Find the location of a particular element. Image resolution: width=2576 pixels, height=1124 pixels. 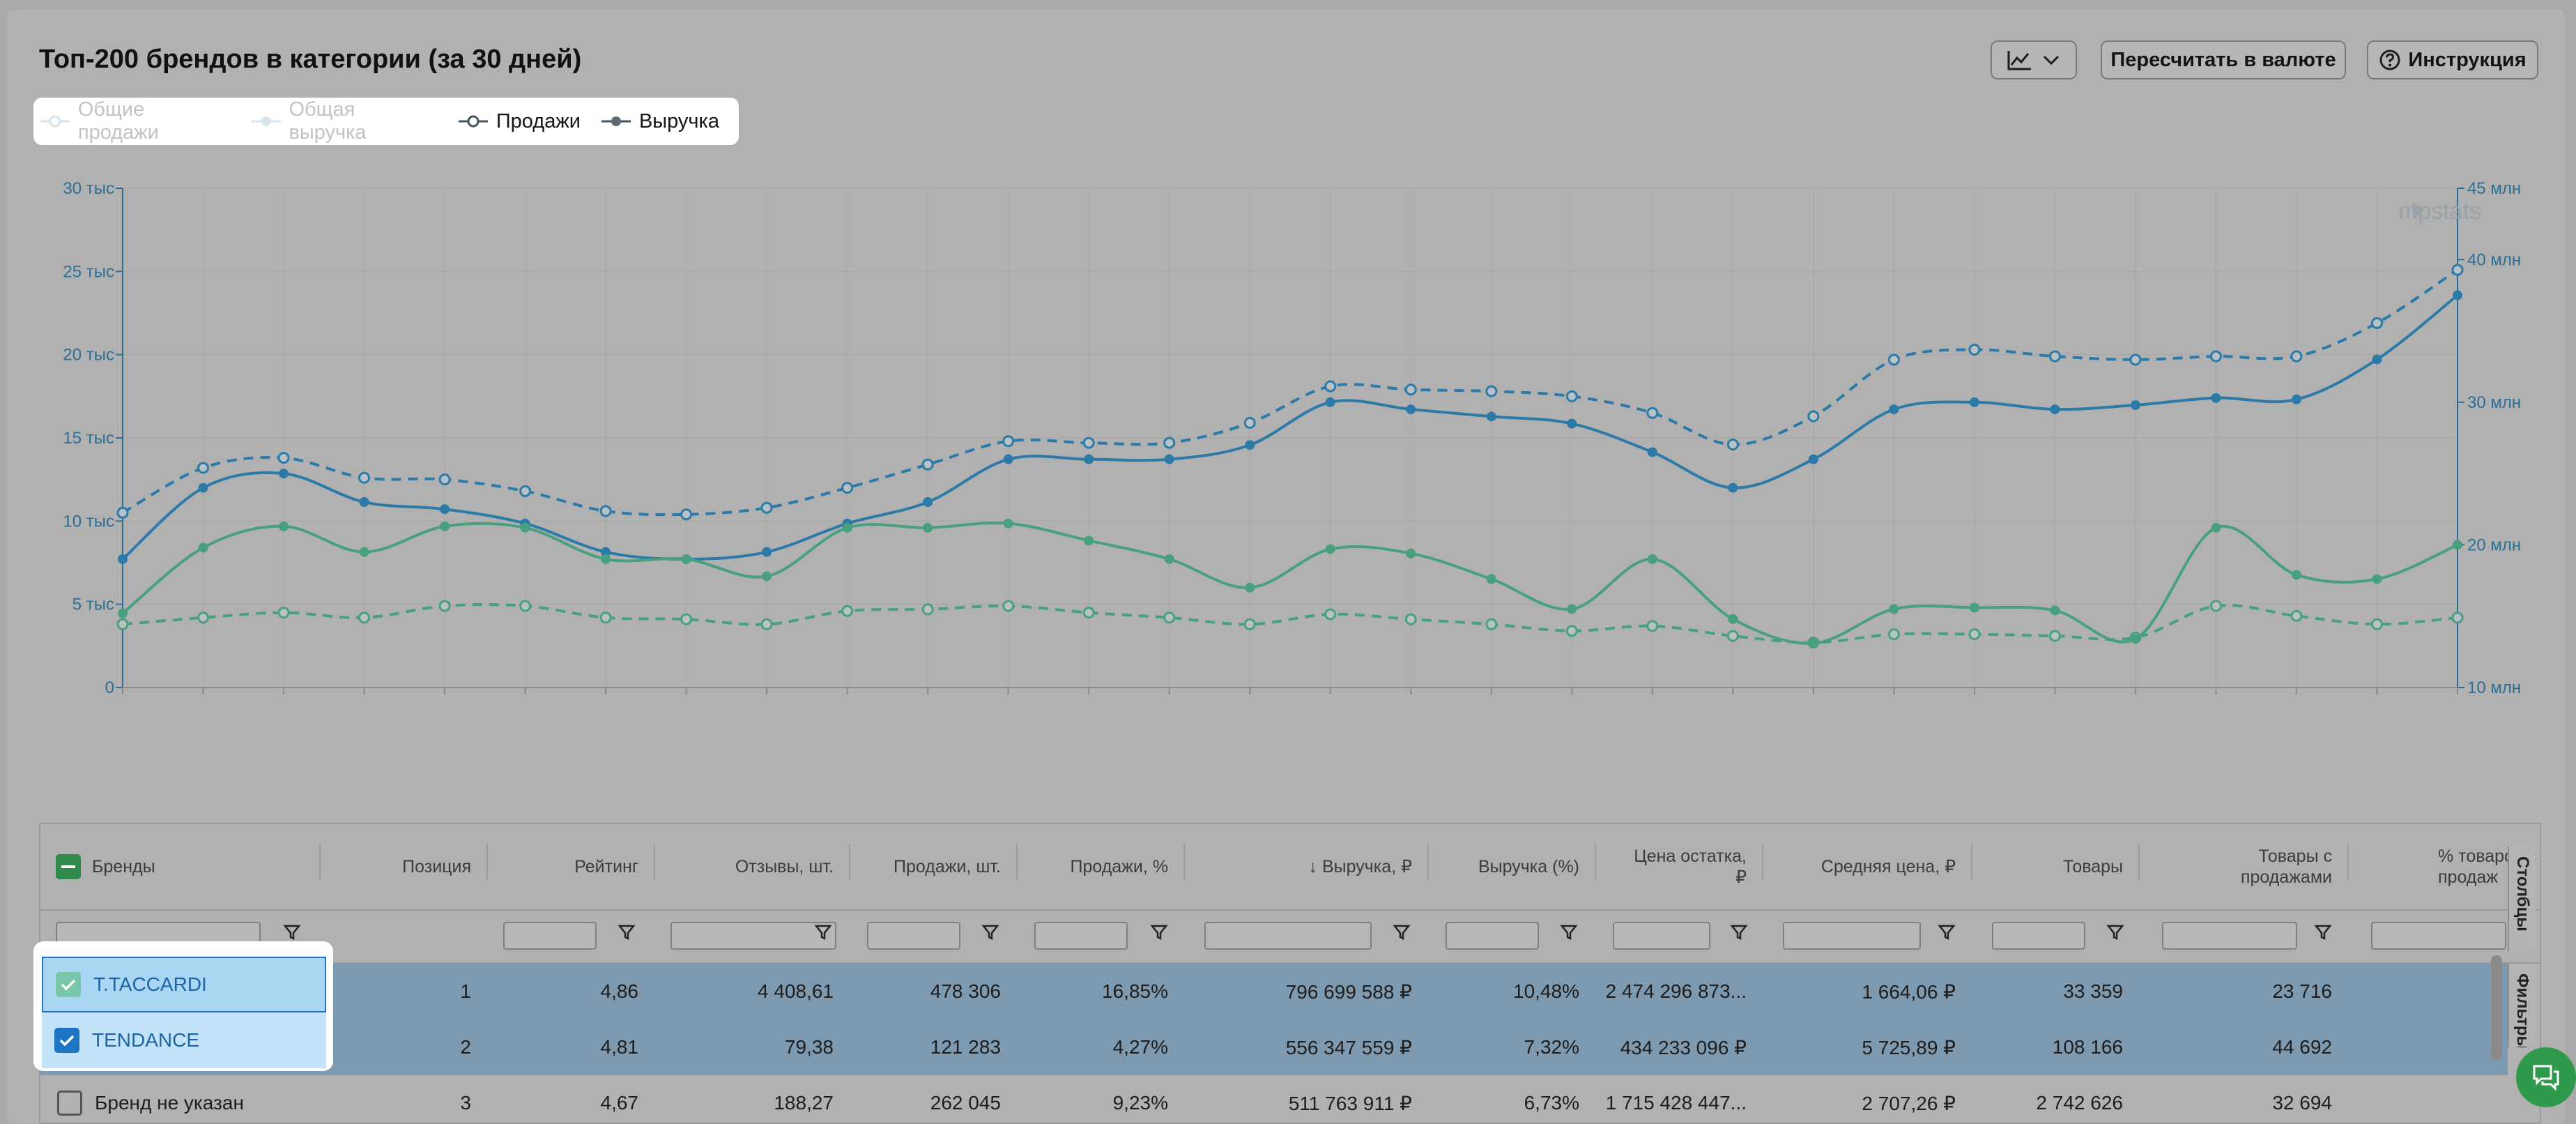

column-separator is located at coordinates (2139, 862).